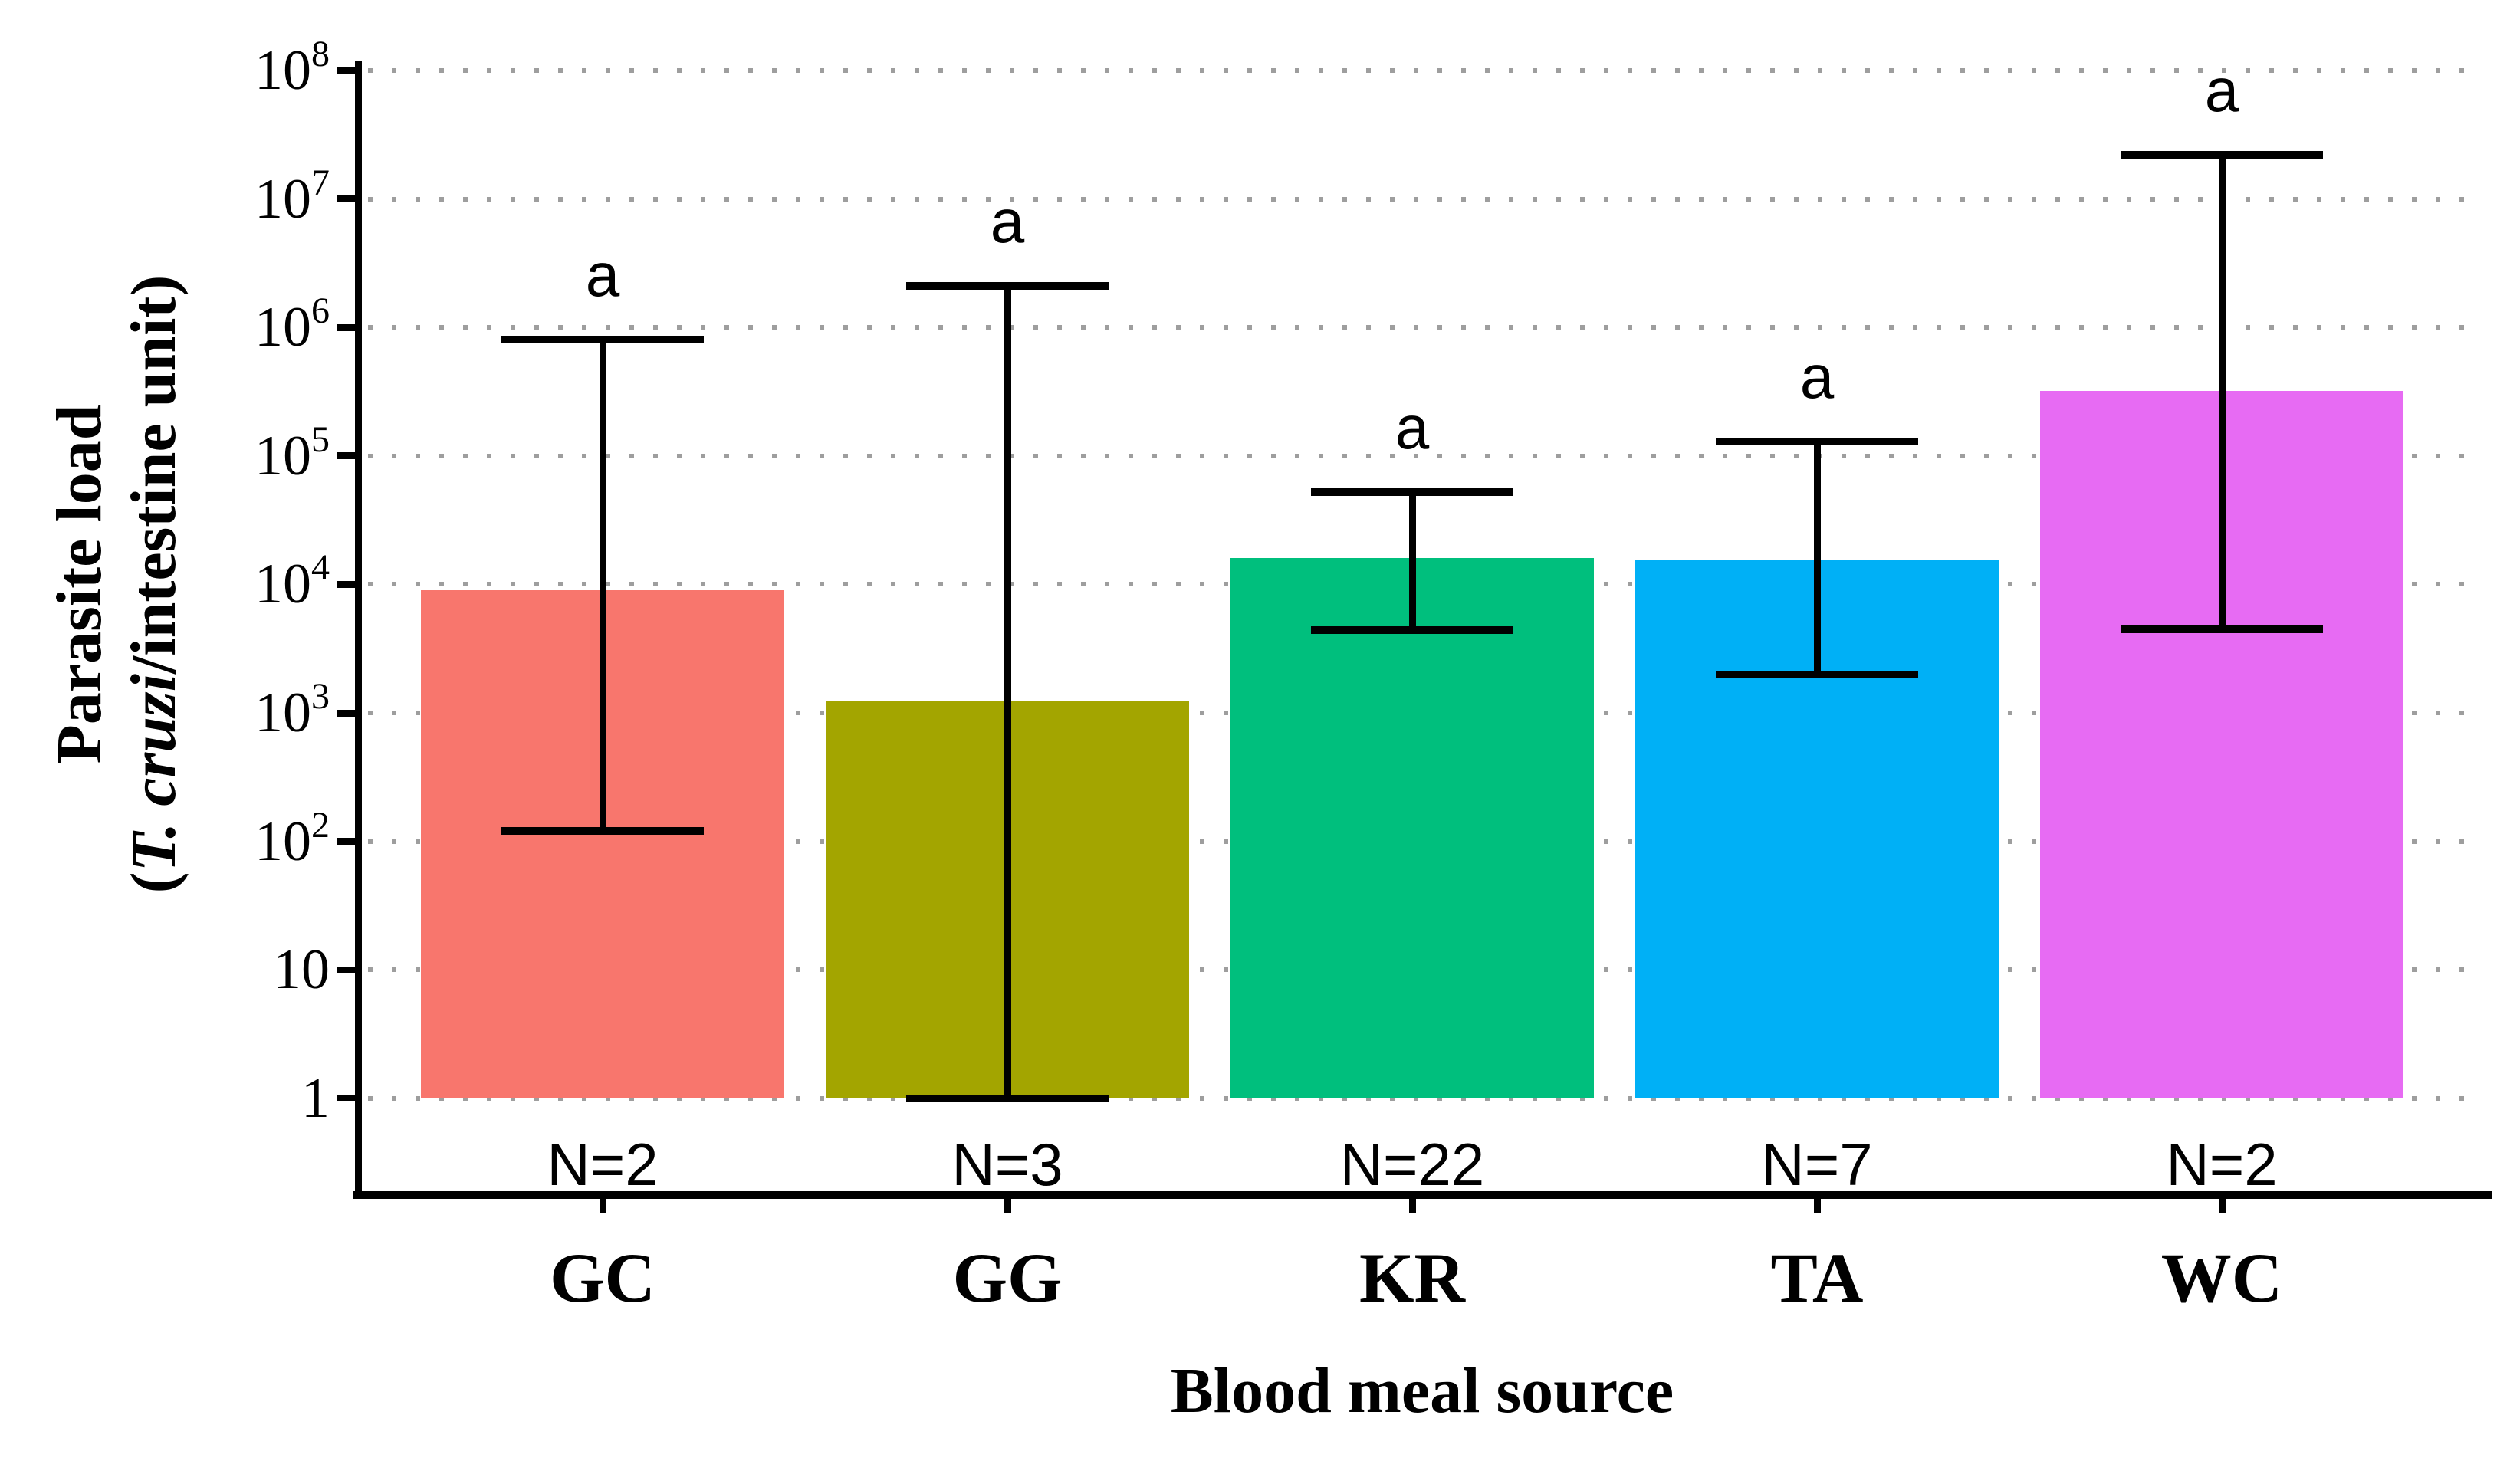 Image resolution: width=2520 pixels, height=1461 pixels. I want to click on x-tick-label-wc: WC, so click(2221, 1278).